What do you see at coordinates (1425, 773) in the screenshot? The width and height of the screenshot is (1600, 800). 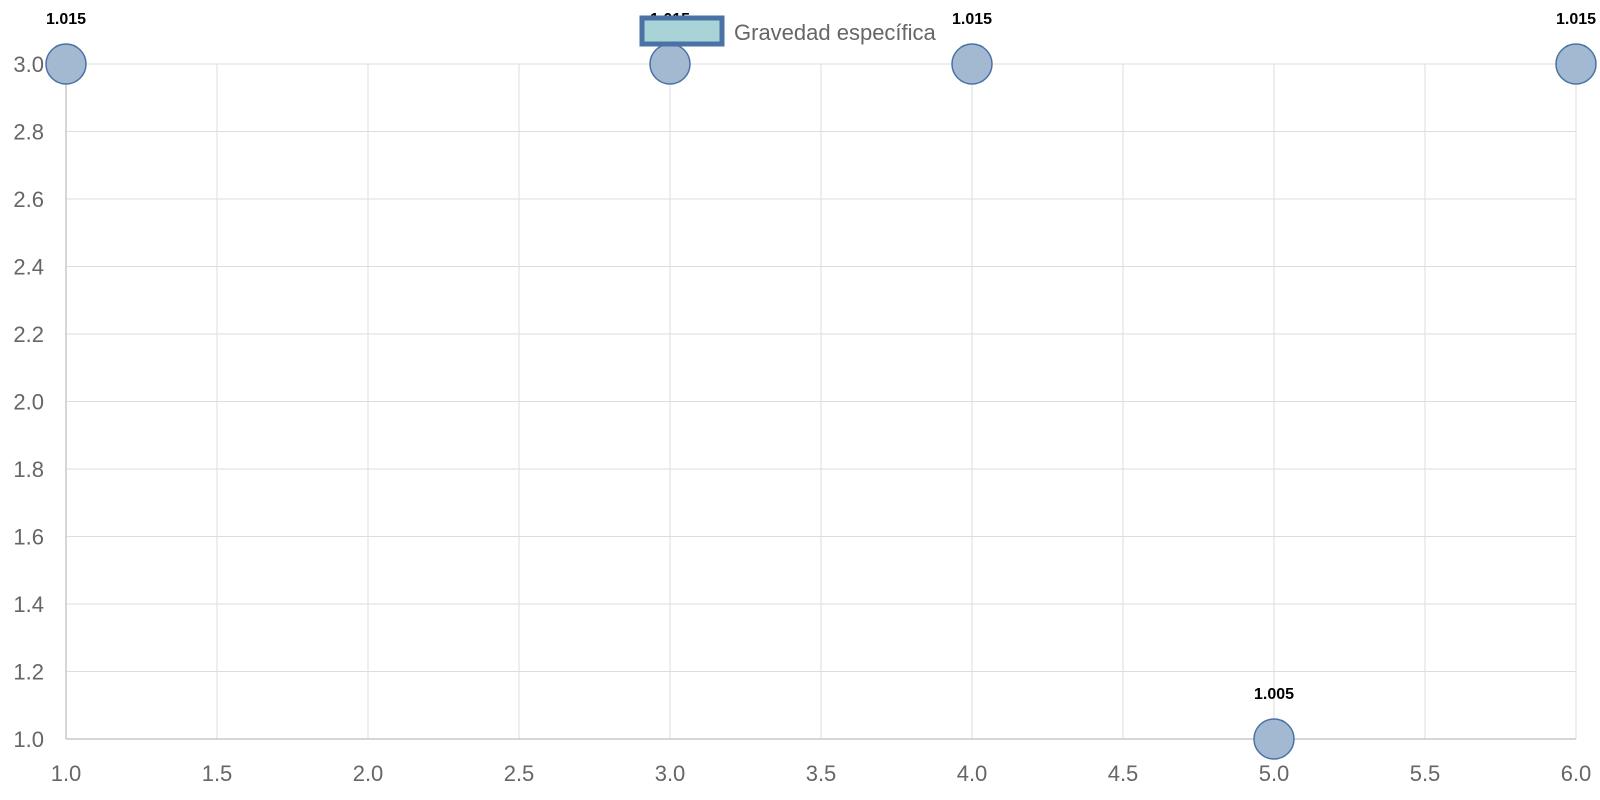 I see `x-tick-label: 5.5` at bounding box center [1425, 773].